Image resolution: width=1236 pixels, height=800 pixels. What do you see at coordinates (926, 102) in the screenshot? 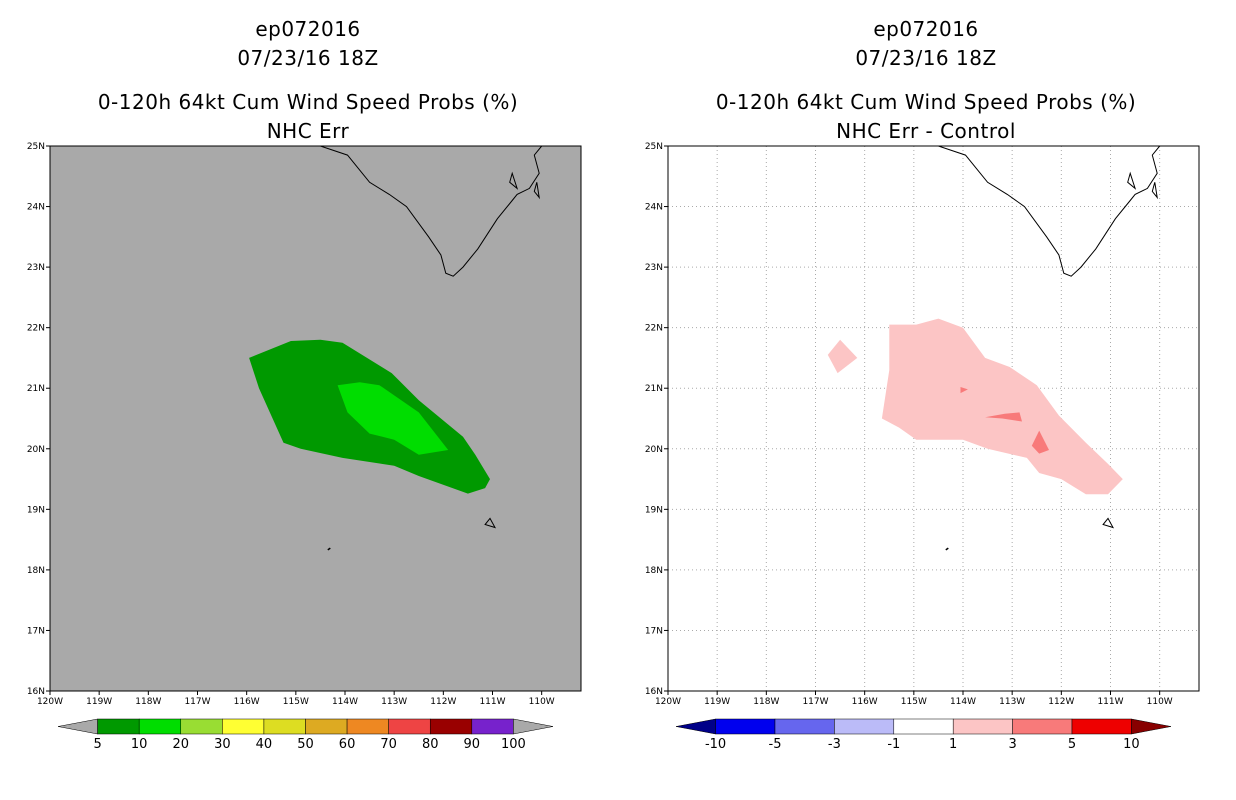
I see `right-title-line3: 0-120h 64kt Cum Wind Speed Probs (%)` at bounding box center [926, 102].